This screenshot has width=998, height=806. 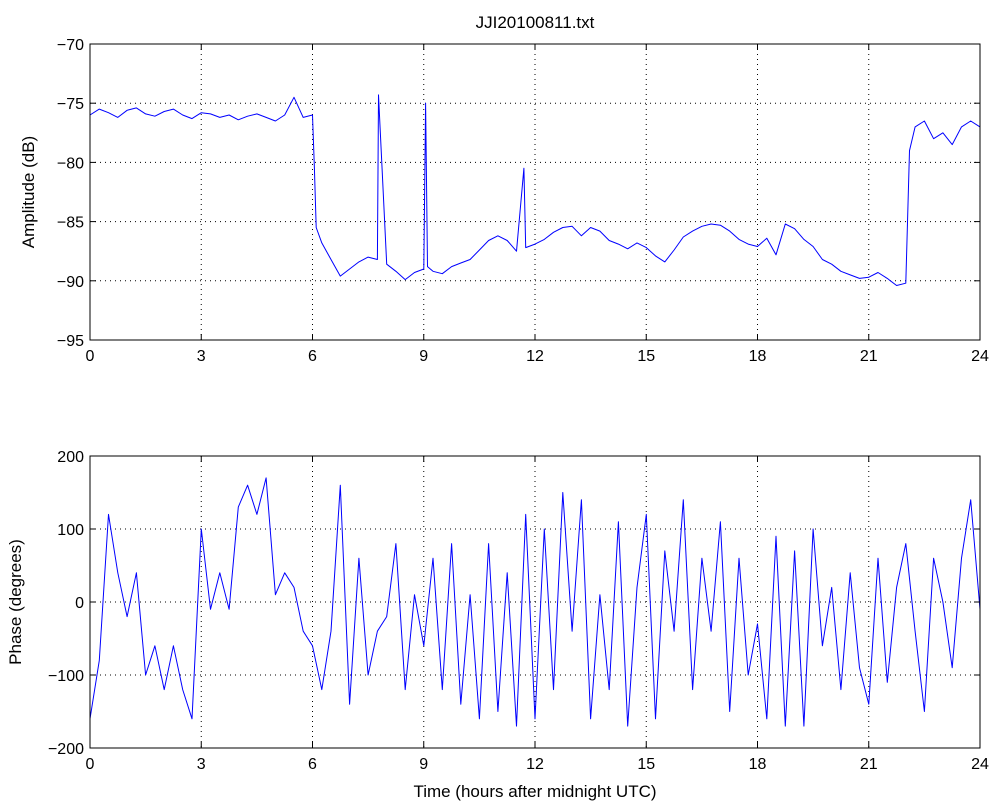 What do you see at coordinates (980, 356) in the screenshot?
I see `amplitude-xtick-label: 24` at bounding box center [980, 356].